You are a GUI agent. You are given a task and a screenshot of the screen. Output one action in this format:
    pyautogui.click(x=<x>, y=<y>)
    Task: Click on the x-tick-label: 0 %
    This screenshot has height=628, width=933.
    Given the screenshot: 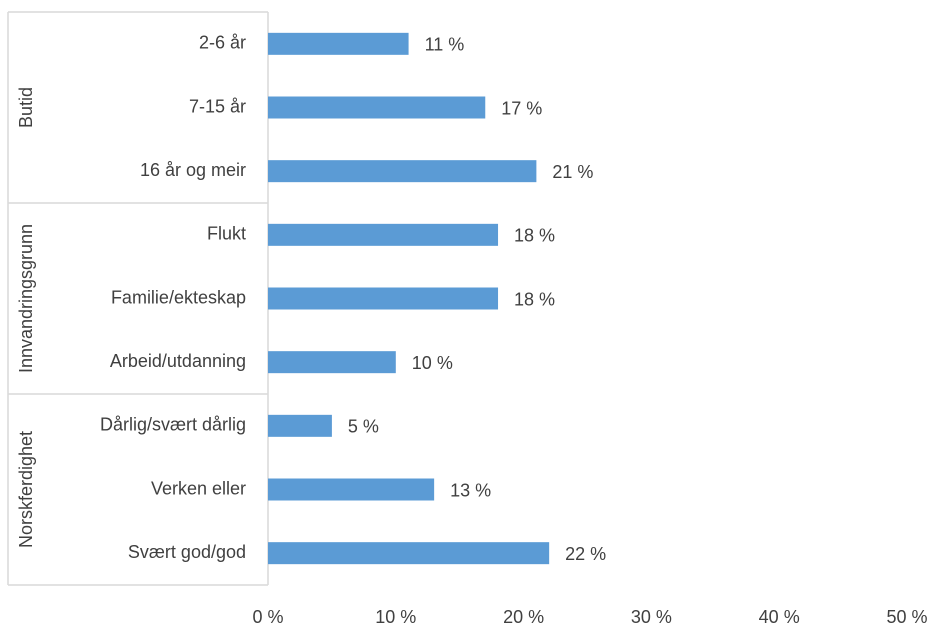 What is the action you would take?
    pyautogui.click(x=267, y=617)
    